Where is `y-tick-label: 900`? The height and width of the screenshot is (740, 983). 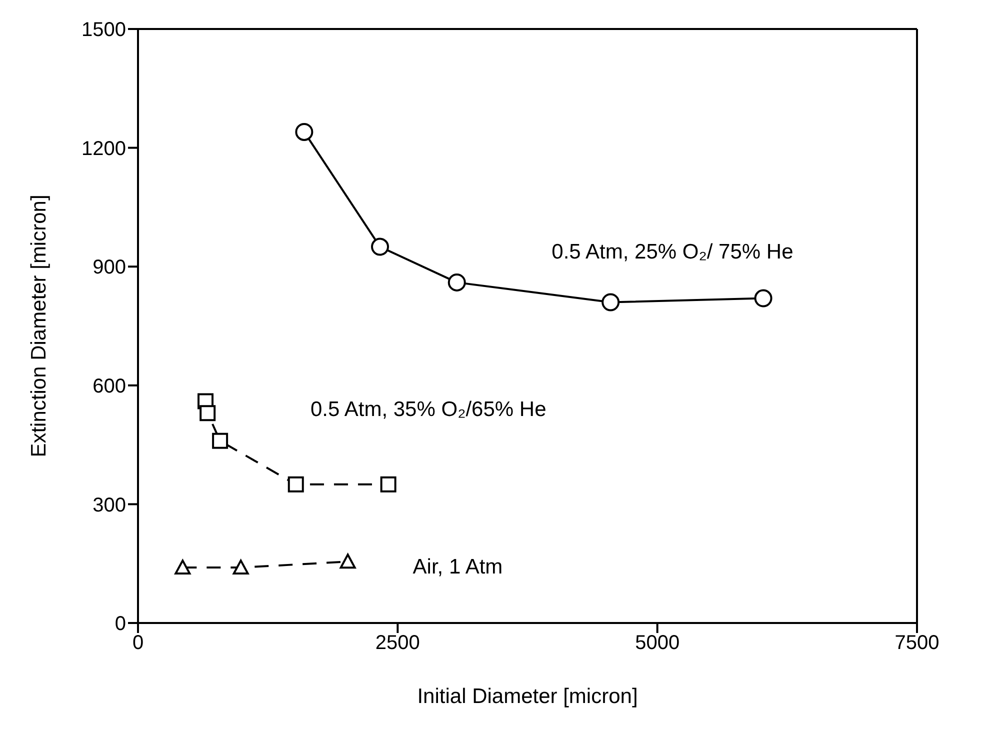 y-tick-label: 900 is located at coordinates (109, 267).